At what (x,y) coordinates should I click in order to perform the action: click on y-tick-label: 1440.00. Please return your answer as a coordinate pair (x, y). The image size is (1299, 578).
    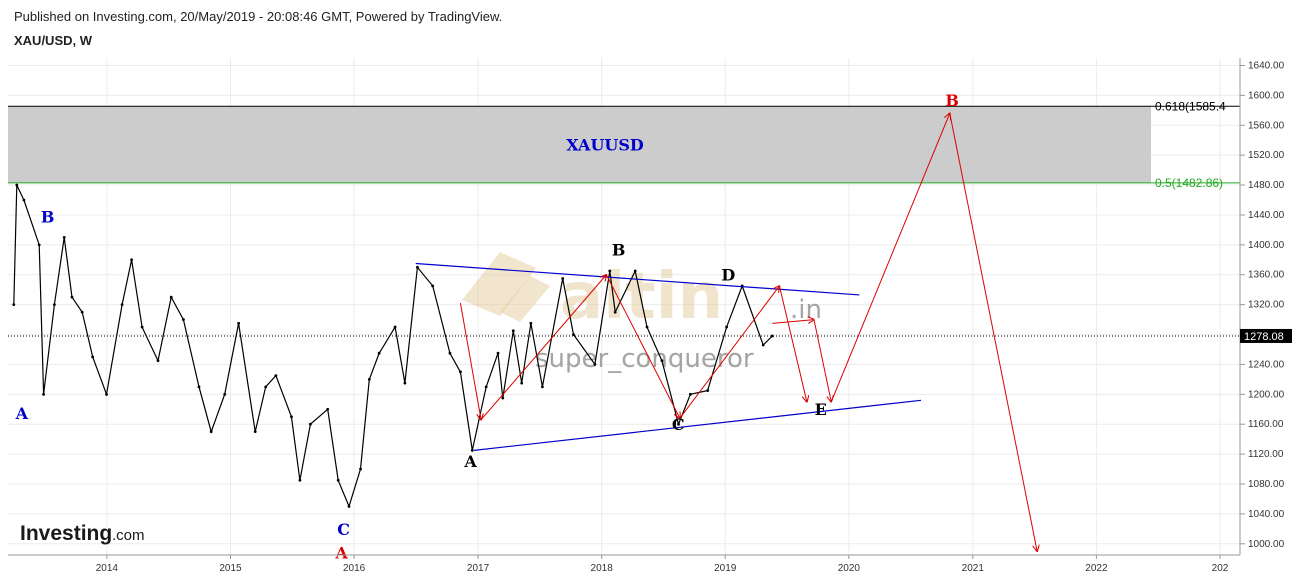
    Looking at the image, I should click on (1266, 215).